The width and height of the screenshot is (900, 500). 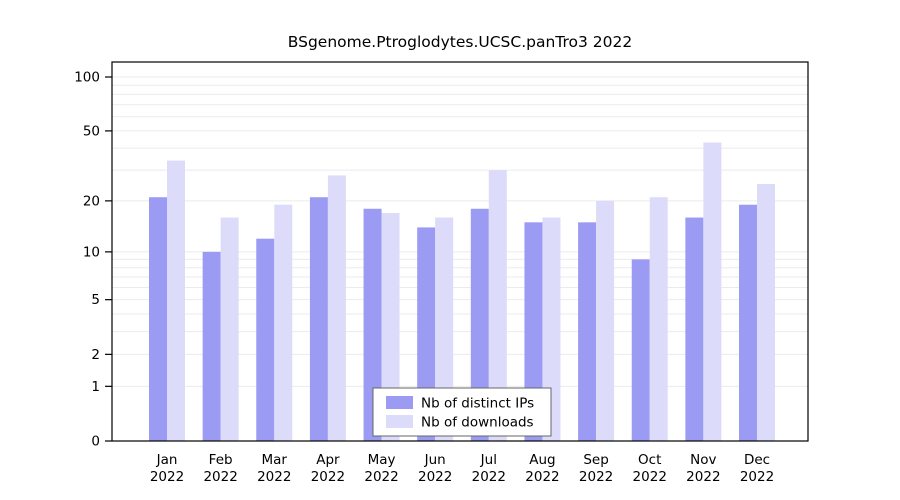 What do you see at coordinates (460, 42) in the screenshot?
I see `chart-title: BSgenome.Ptroglodytes.UCSC.panTro3 2022` at bounding box center [460, 42].